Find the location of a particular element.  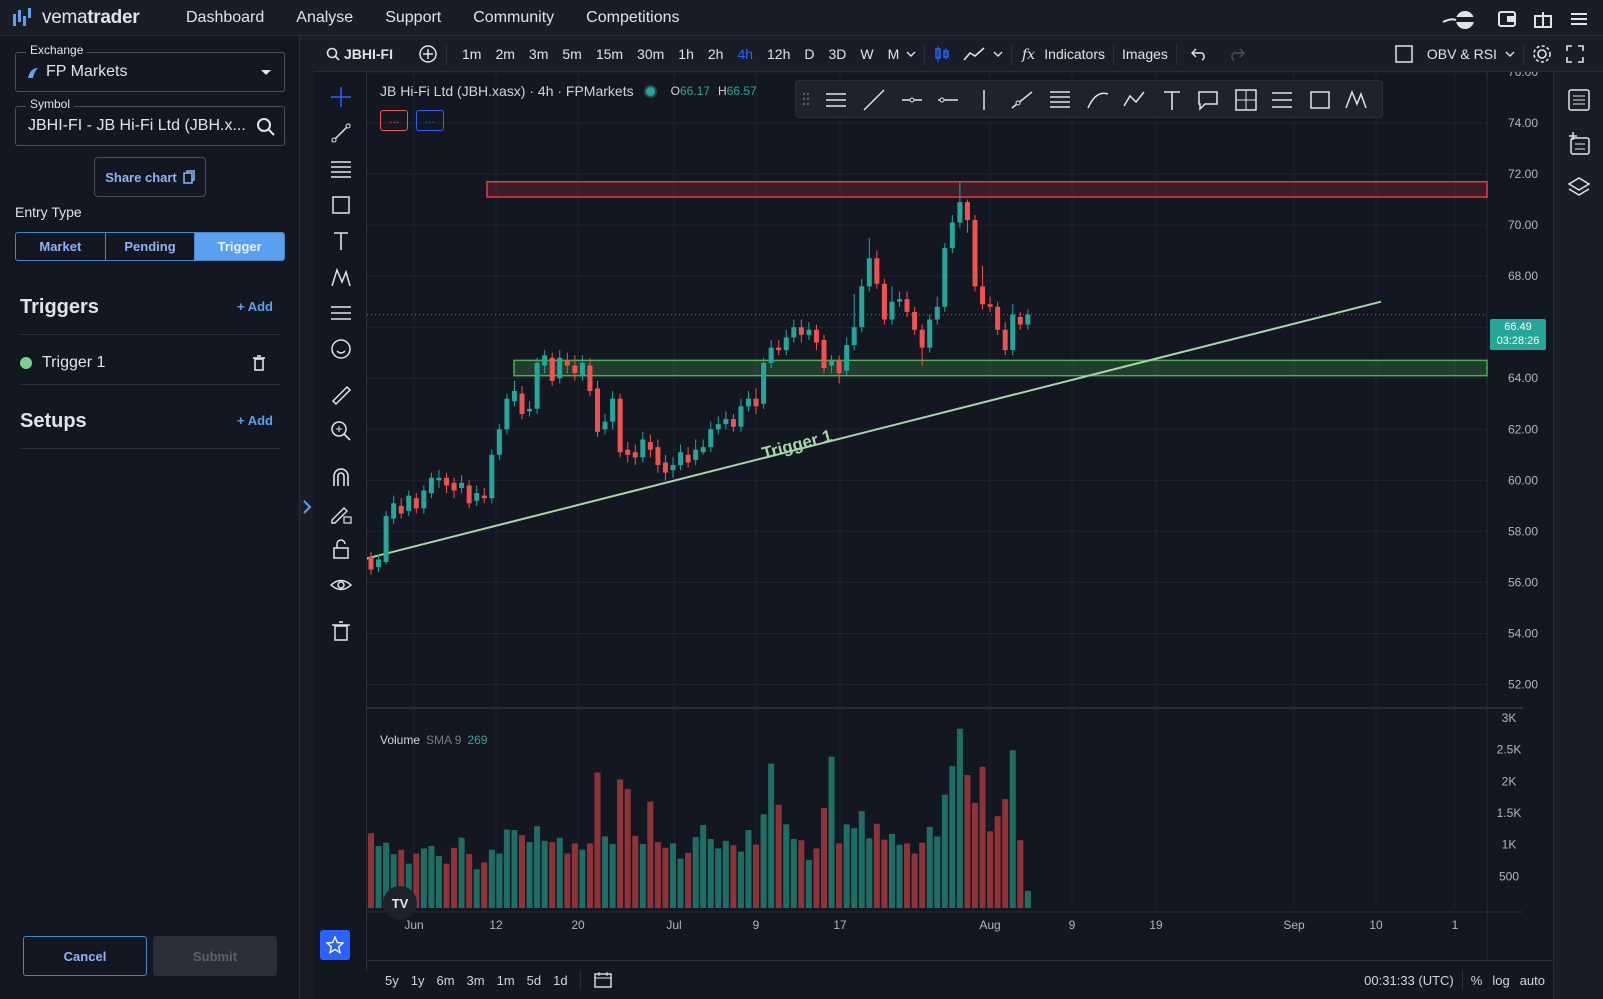

tf-3d: 3D is located at coordinates (837, 53).